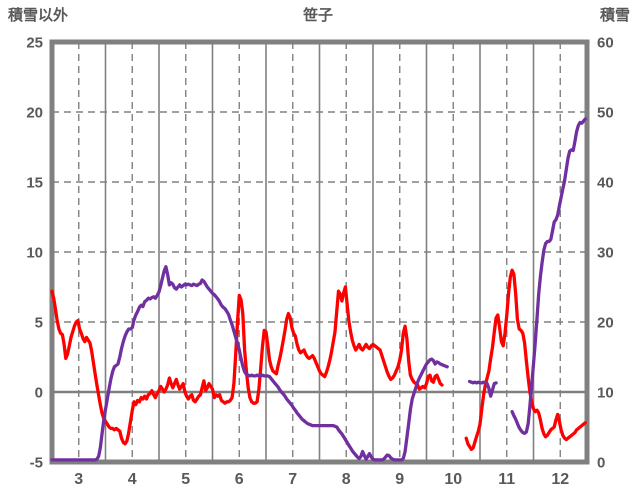 Image resolution: width=636 pixels, height=501 pixels. I want to click on left-axis-tick-label: 15, so click(34, 183).